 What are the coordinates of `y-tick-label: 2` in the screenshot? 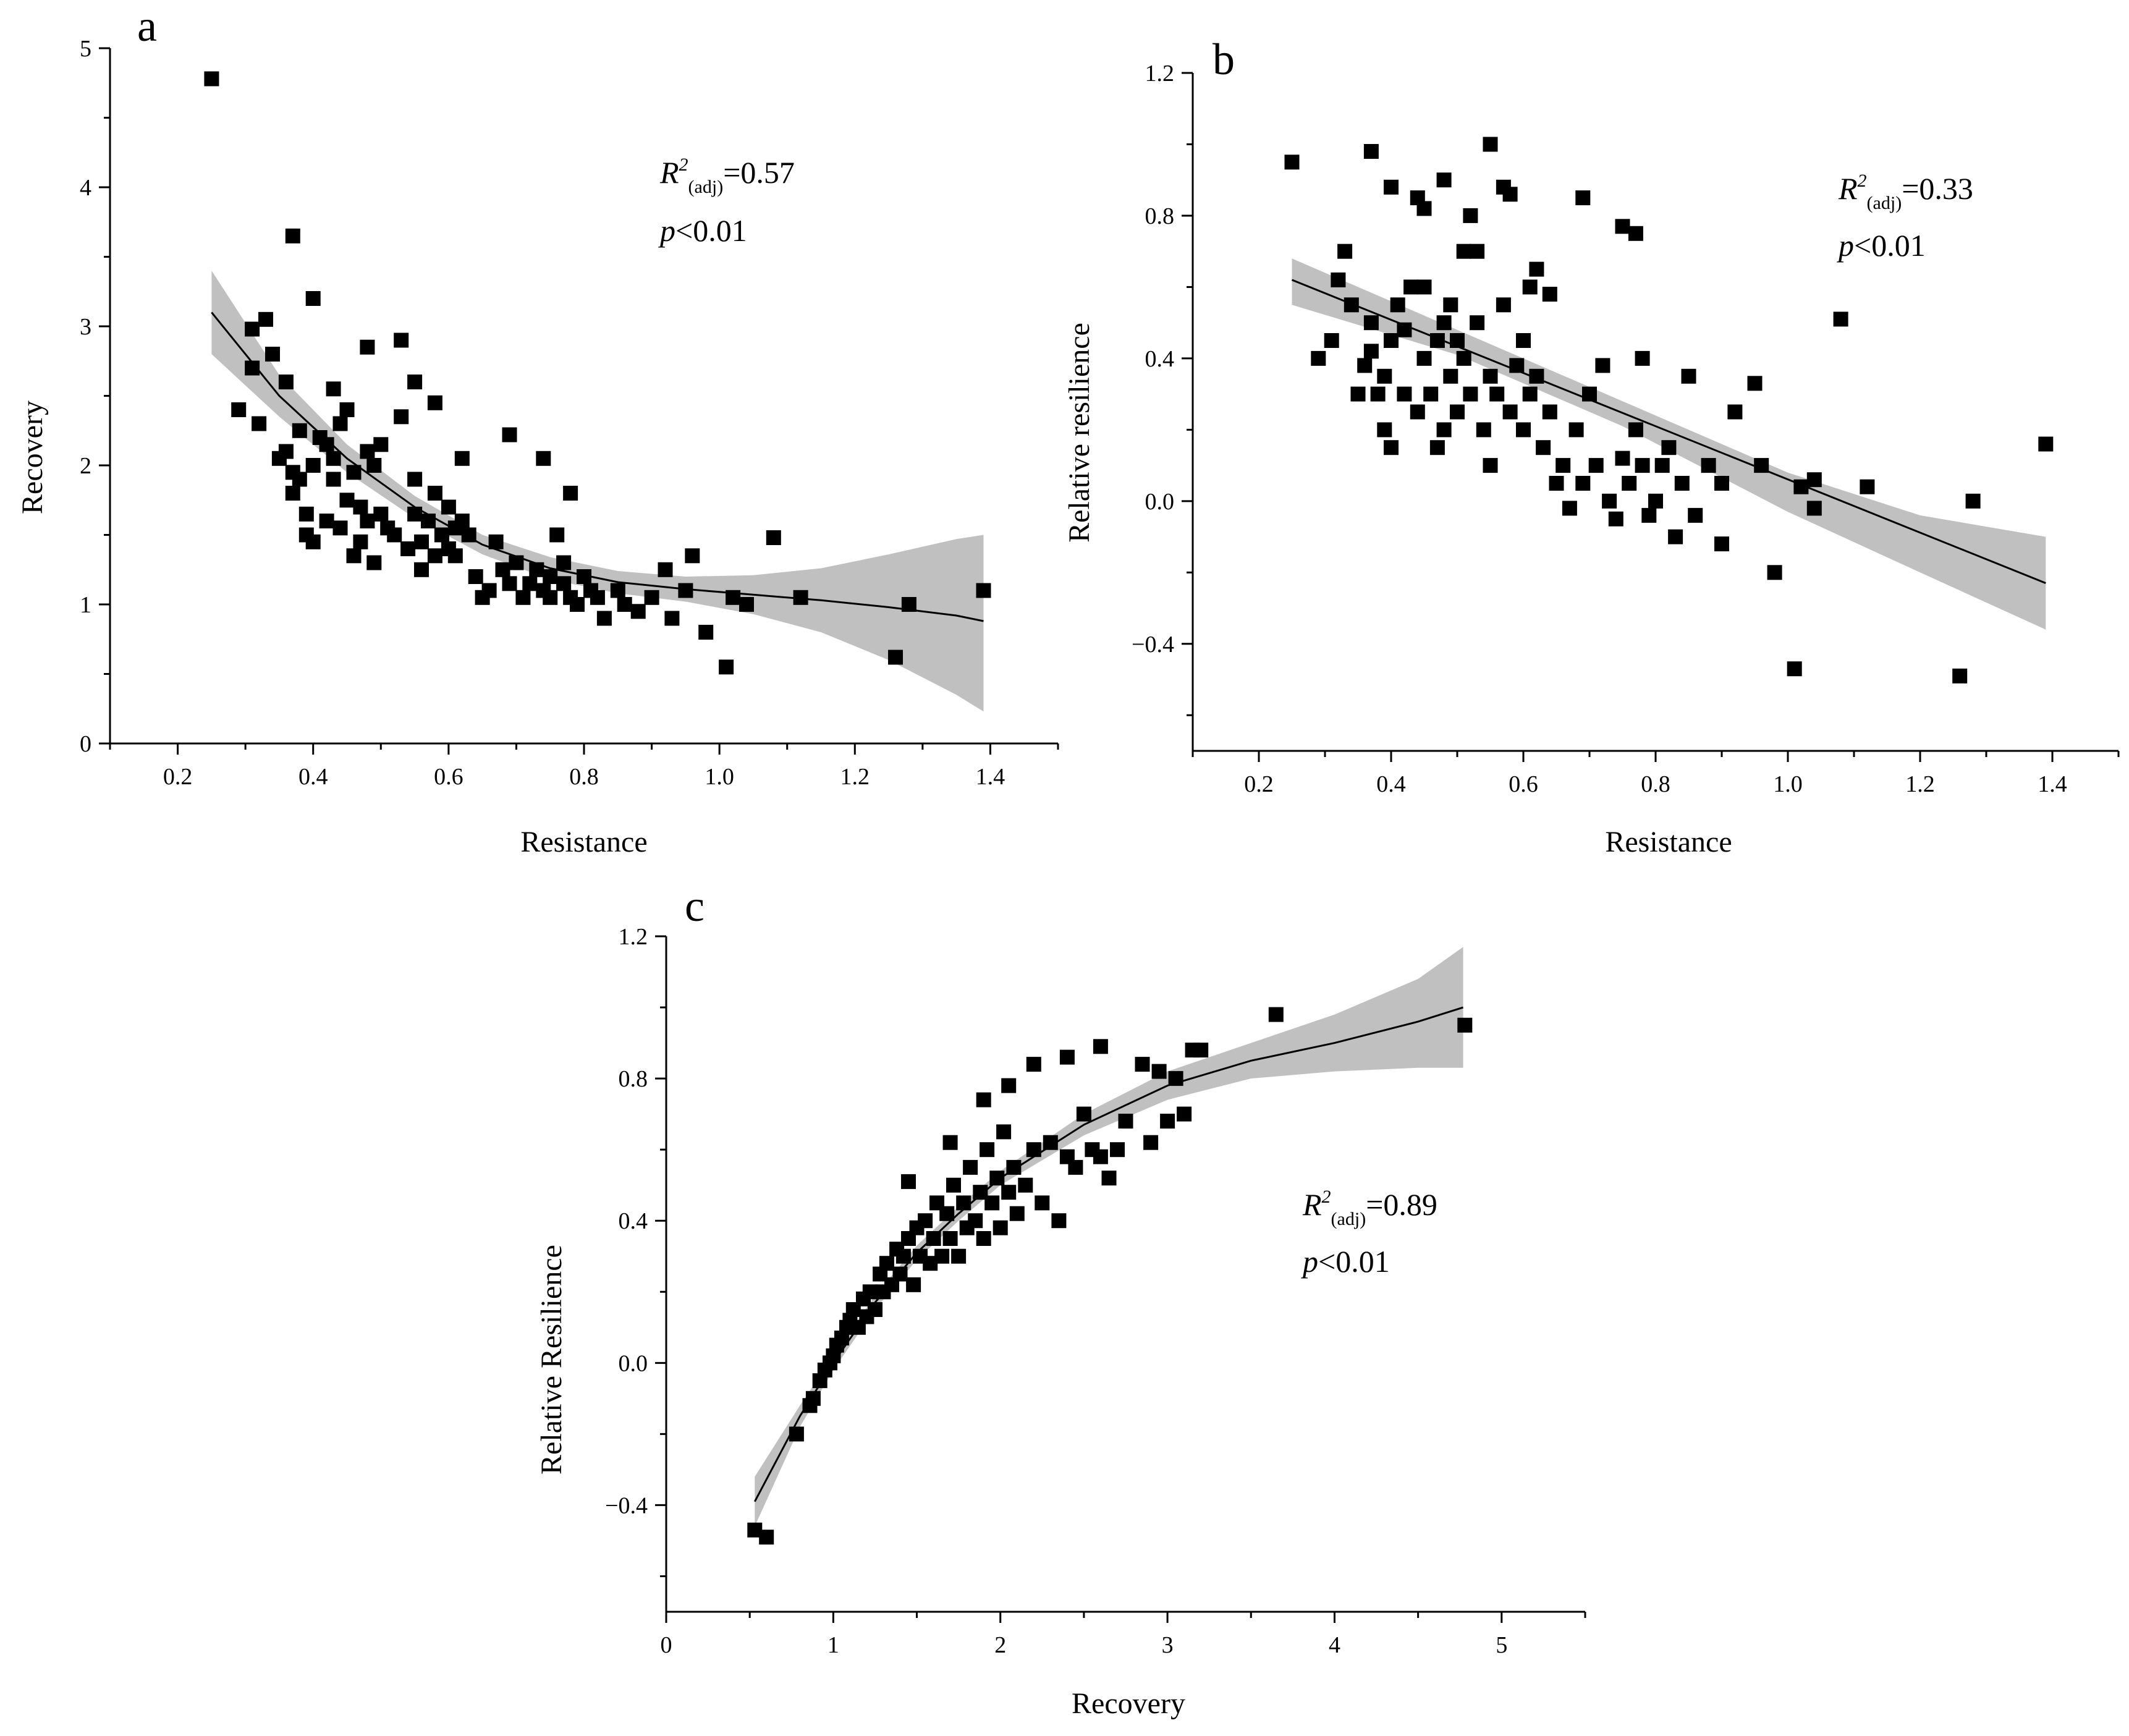 It's located at (85, 466).